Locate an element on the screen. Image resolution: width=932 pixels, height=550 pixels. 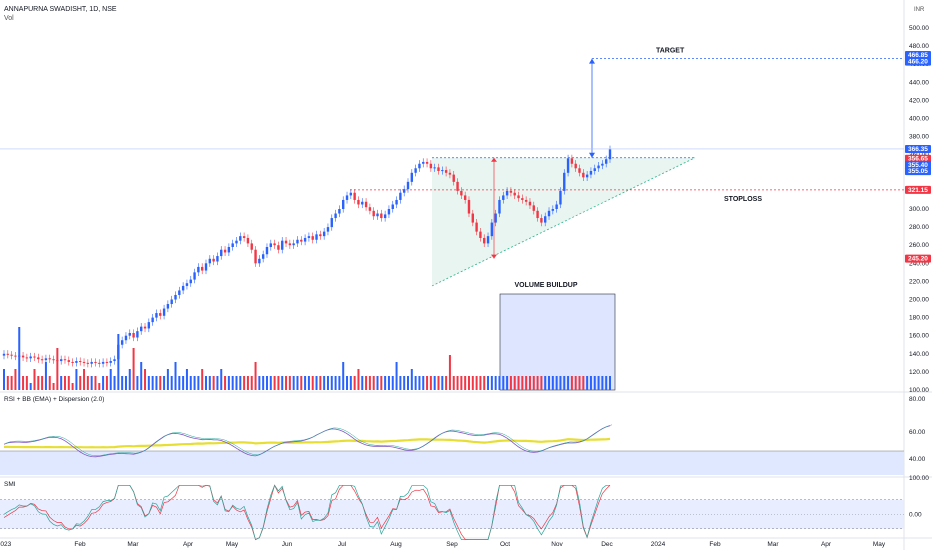
y-tick-label: 220.00 is located at coordinates (919, 281).